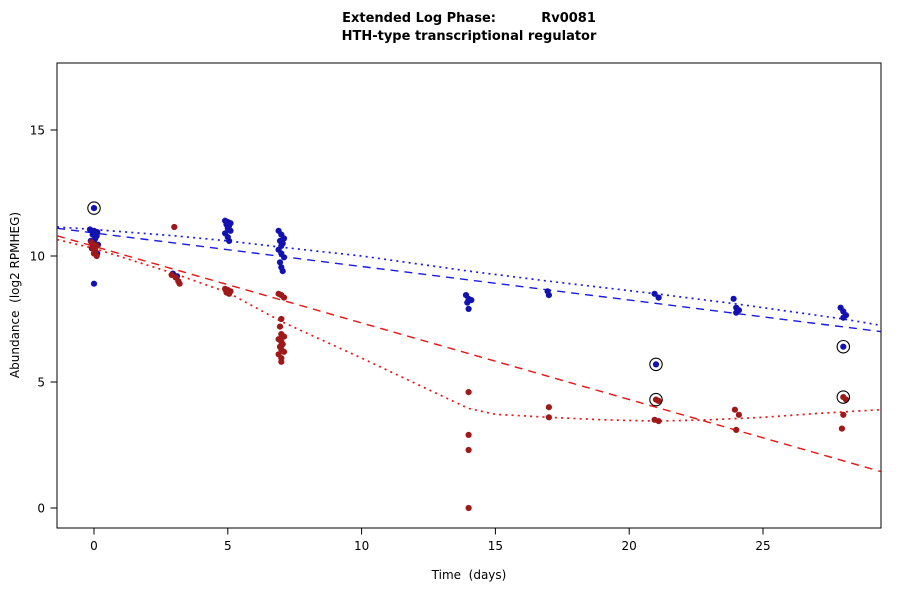  I want to click on x-axis-tick-label: 25, so click(762, 546).